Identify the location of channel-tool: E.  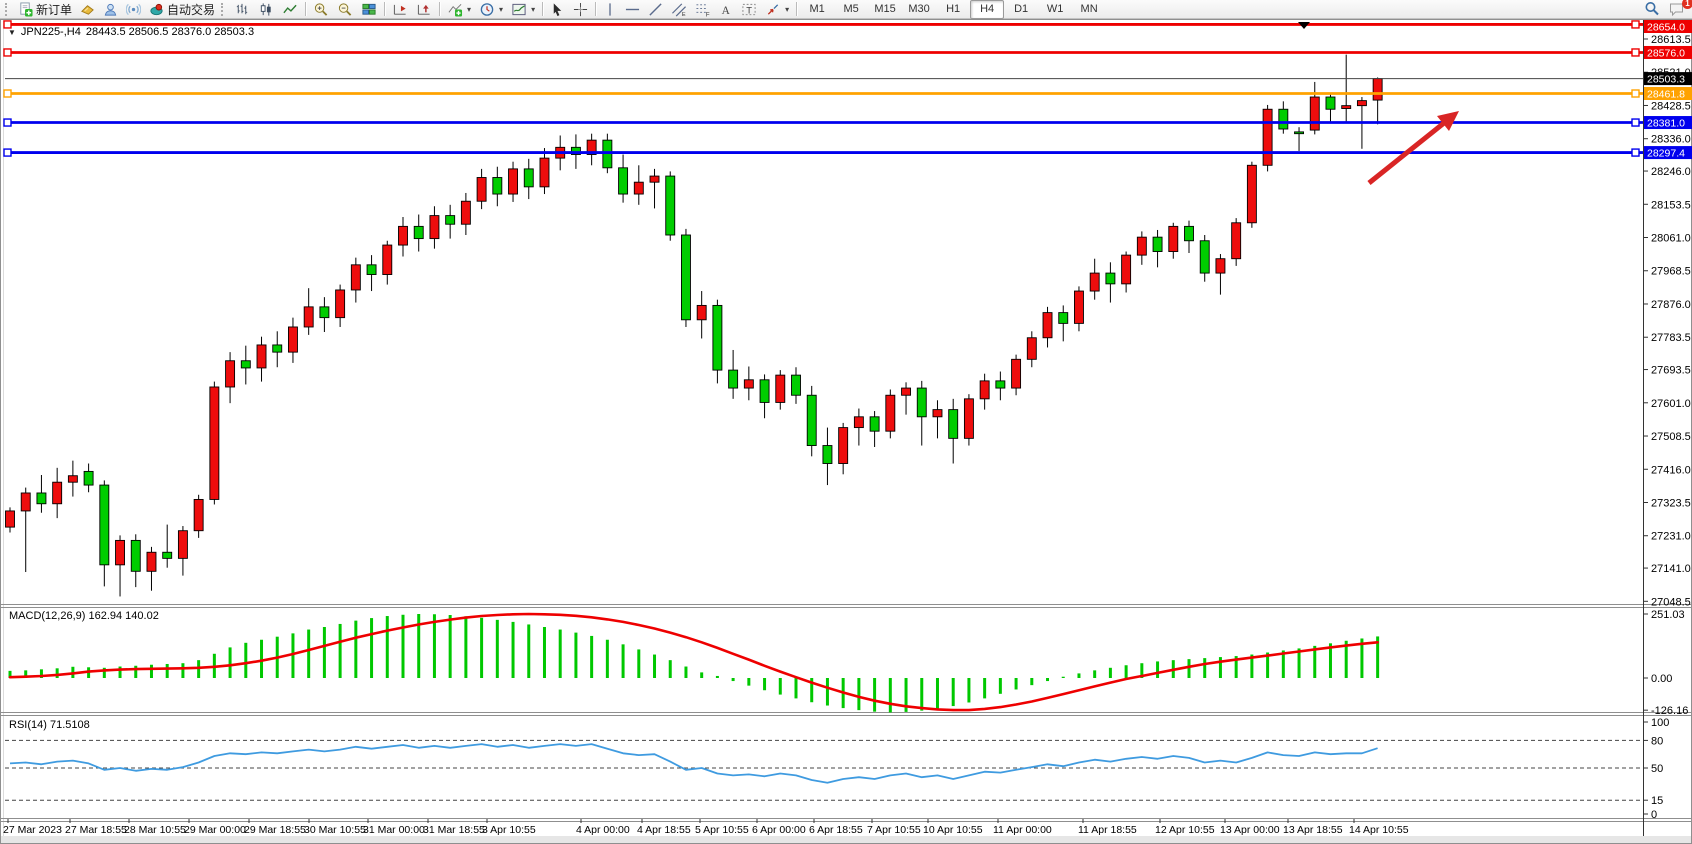
(679, 9).